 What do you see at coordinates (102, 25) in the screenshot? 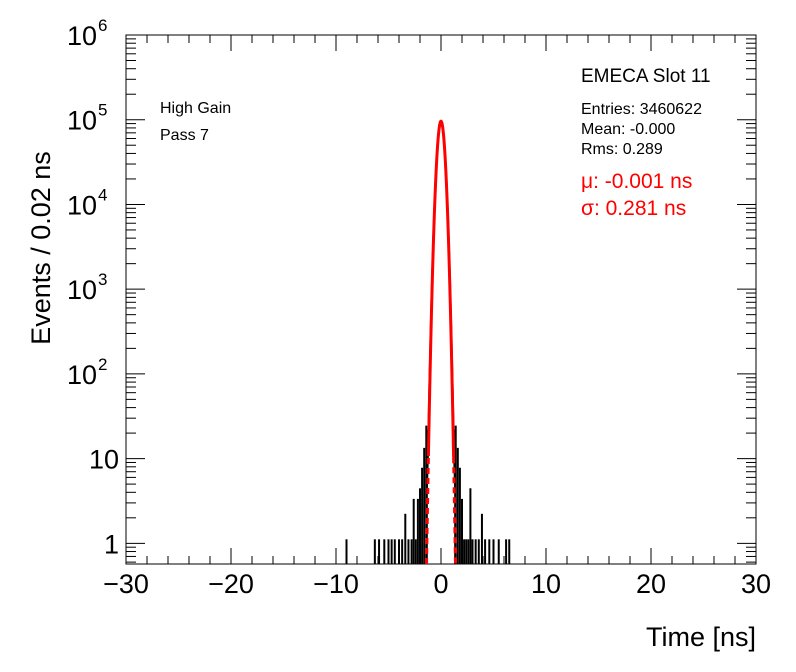
I see `y-tick-exponent: 6` at bounding box center [102, 25].